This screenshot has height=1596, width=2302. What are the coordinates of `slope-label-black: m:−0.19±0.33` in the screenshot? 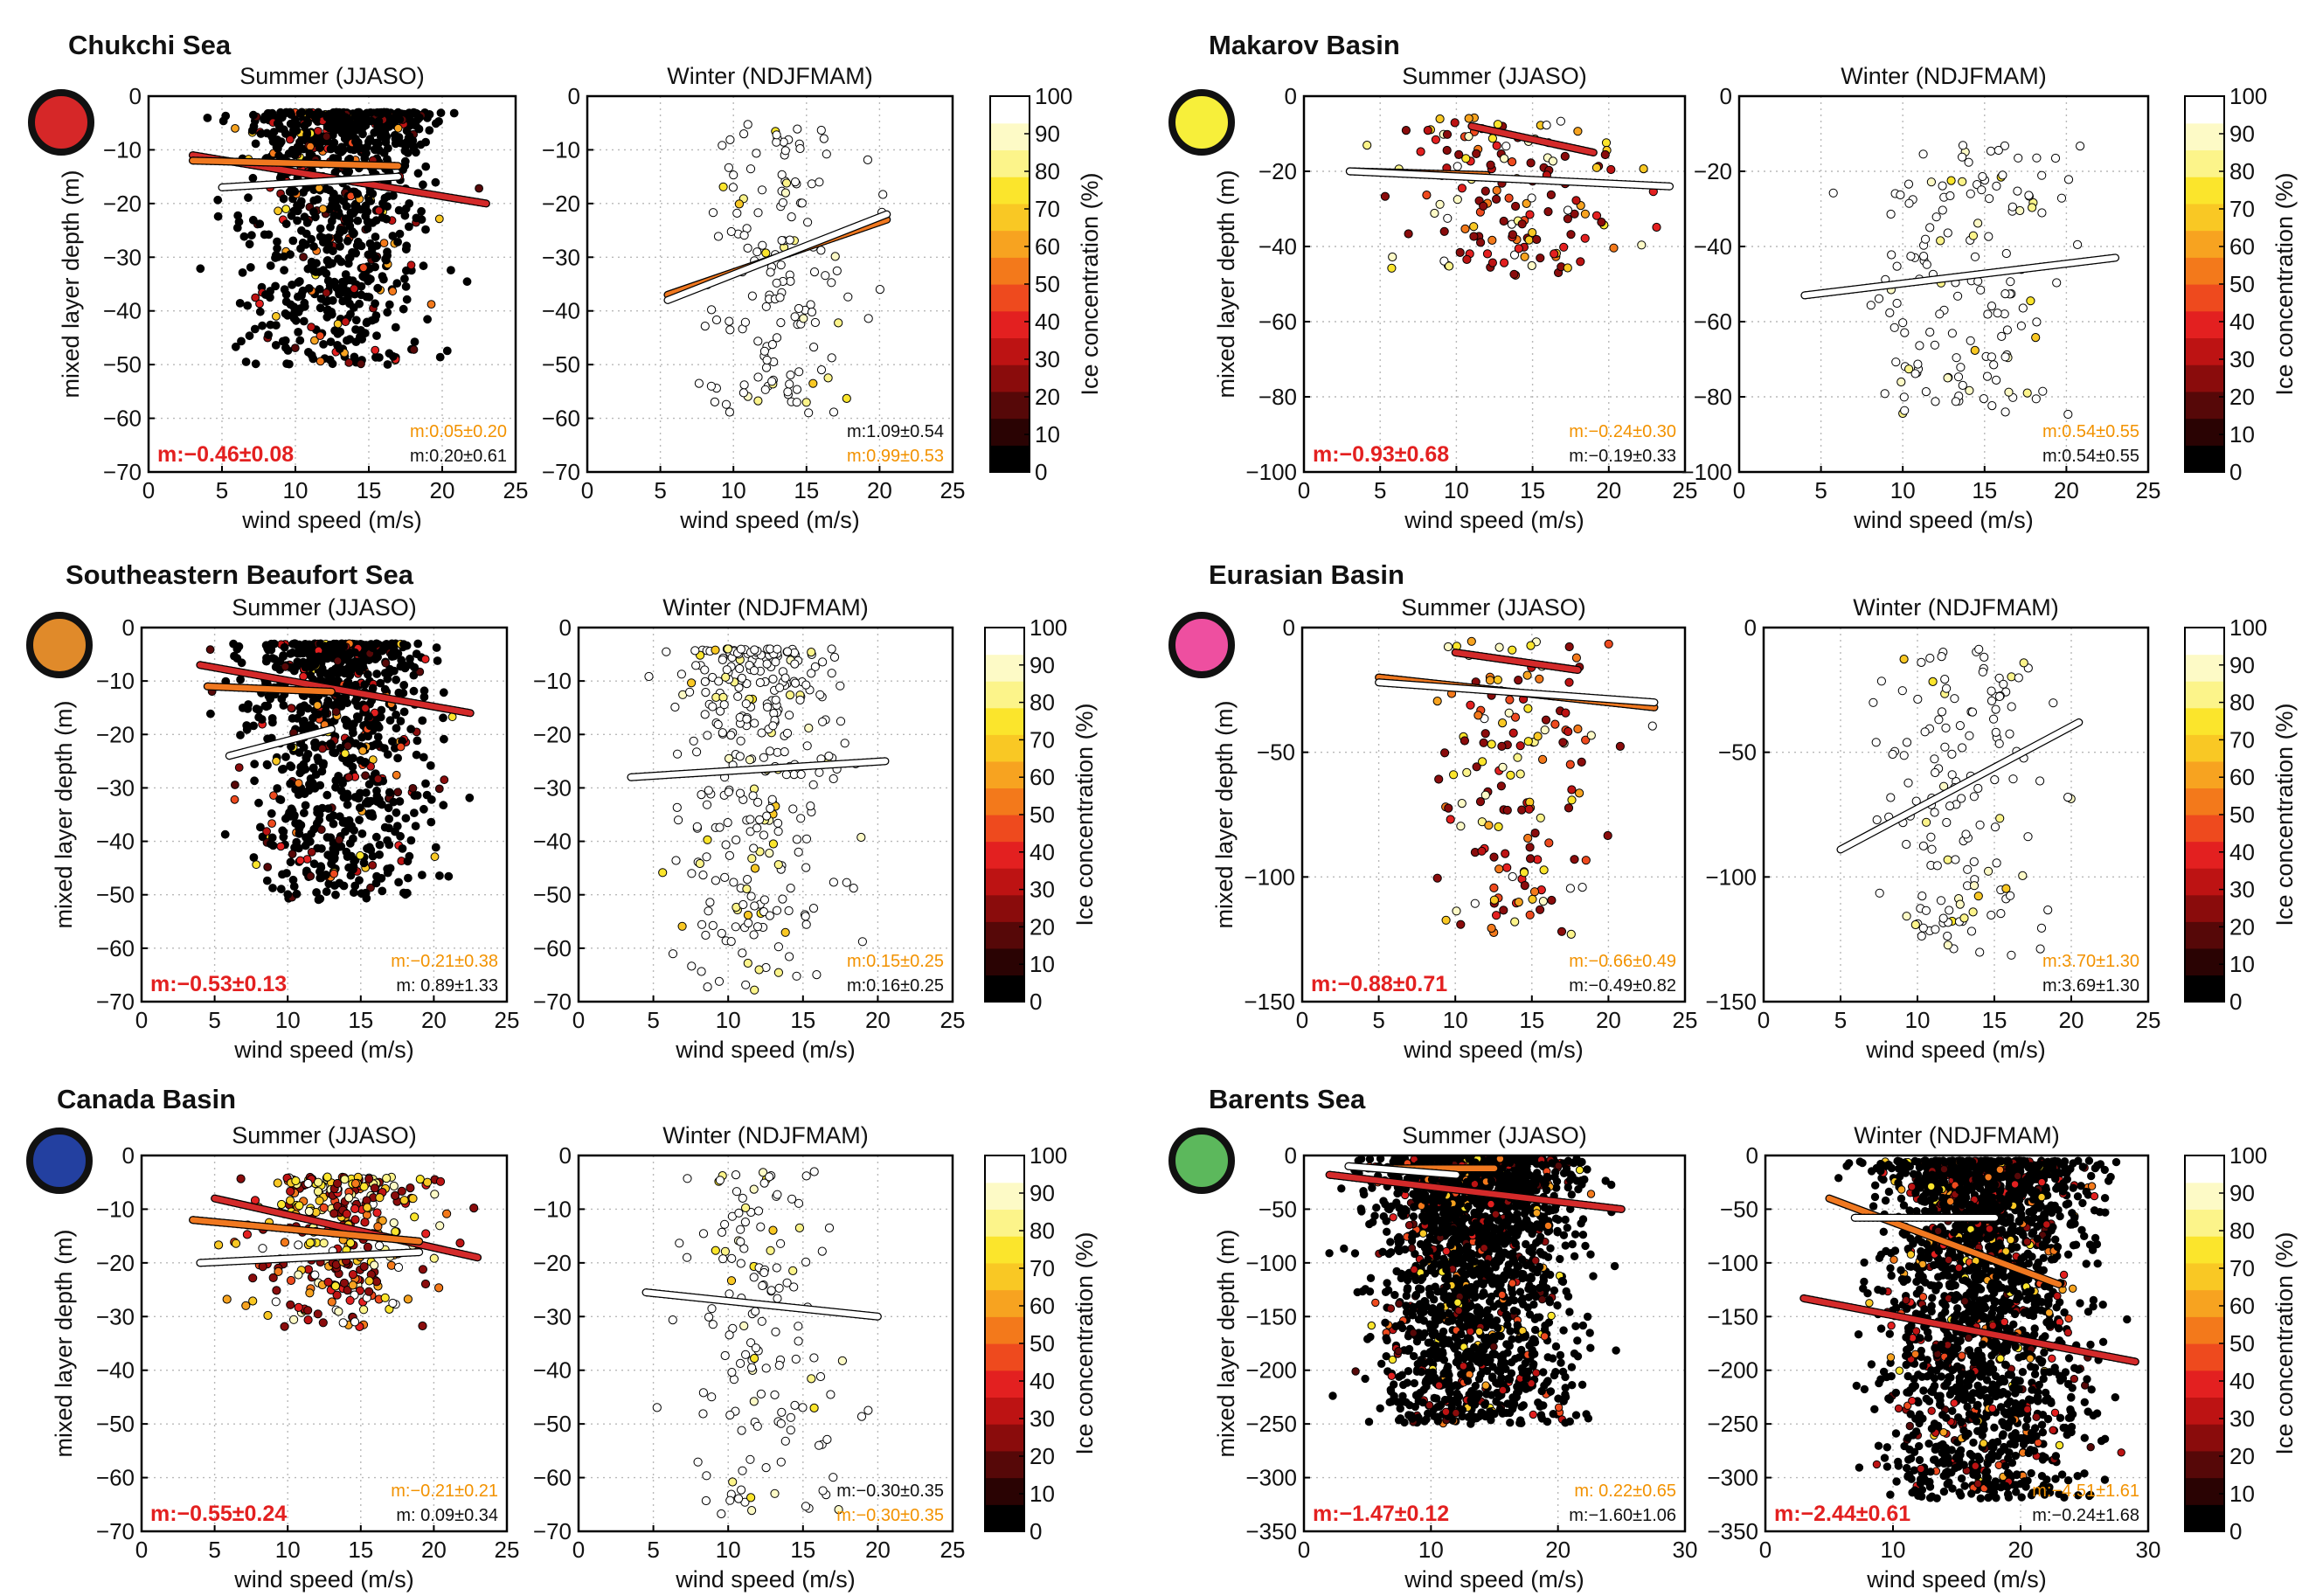 It's located at (1622, 456).